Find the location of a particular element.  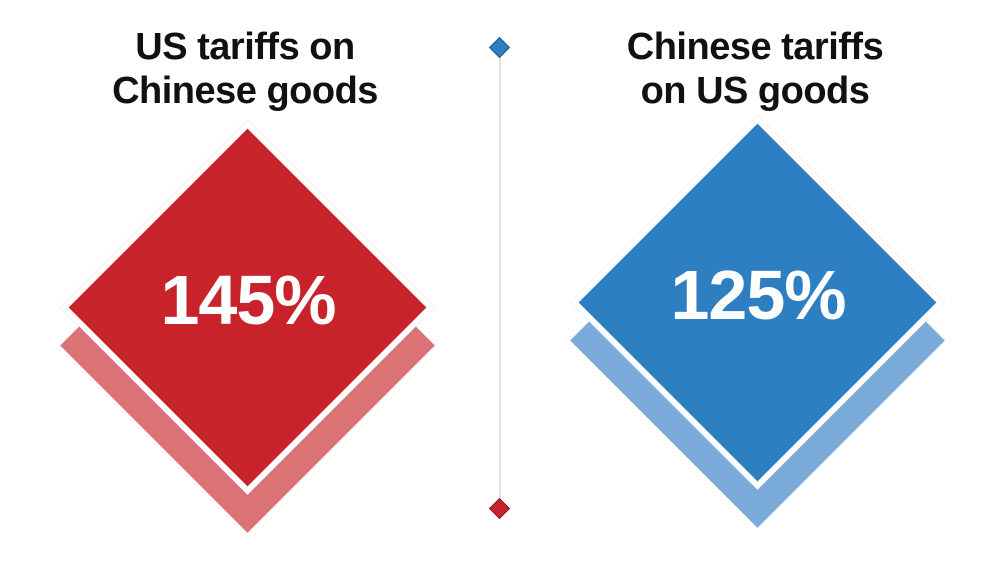

right-value-label: 125% is located at coordinates (758, 295).